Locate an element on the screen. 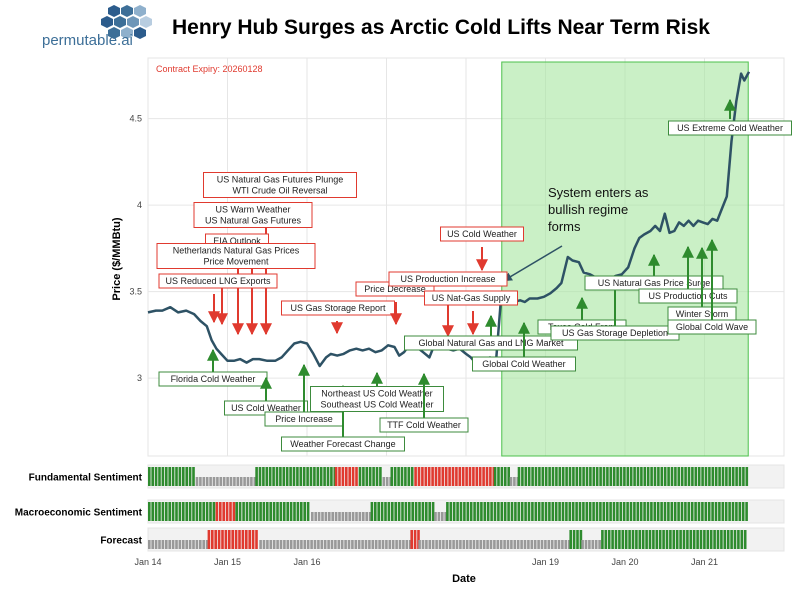 The image size is (800, 589). annotation-text: US Natural Gas Price Surge is located at coordinates (654, 283).